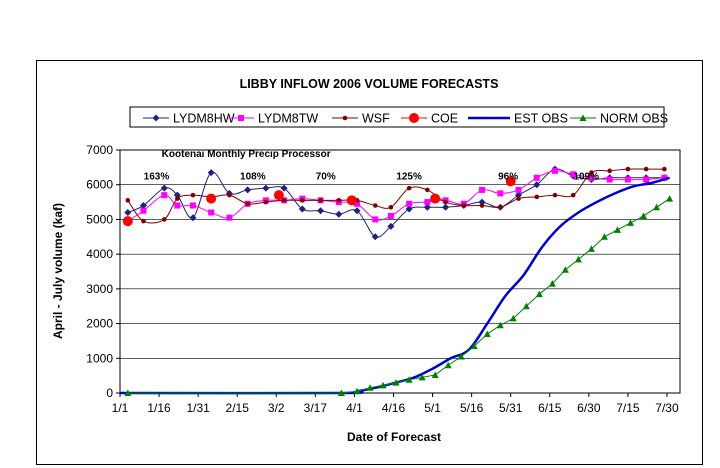 Image resolution: width=720 pixels, height=468 pixels. Describe the element at coordinates (99, 324) in the screenshot. I see `y-tick-label: 2000` at that location.